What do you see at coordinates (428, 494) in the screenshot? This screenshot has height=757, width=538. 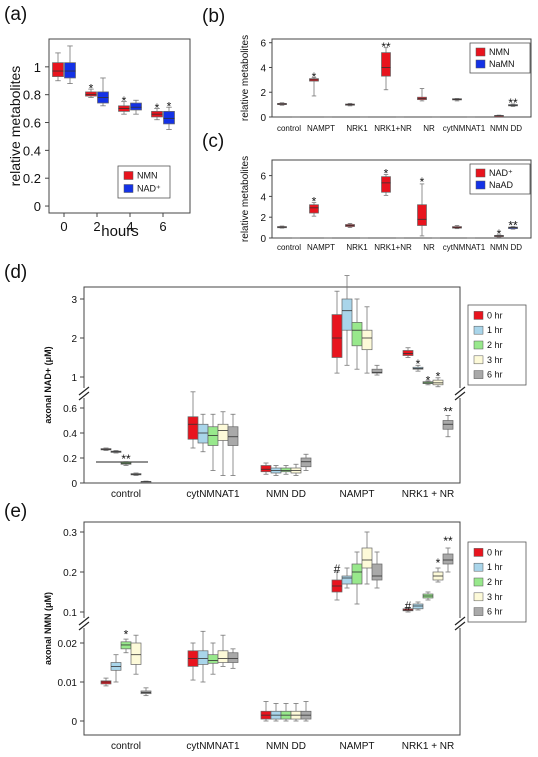 I see `category-label-d: NRK1 + NR` at bounding box center [428, 494].